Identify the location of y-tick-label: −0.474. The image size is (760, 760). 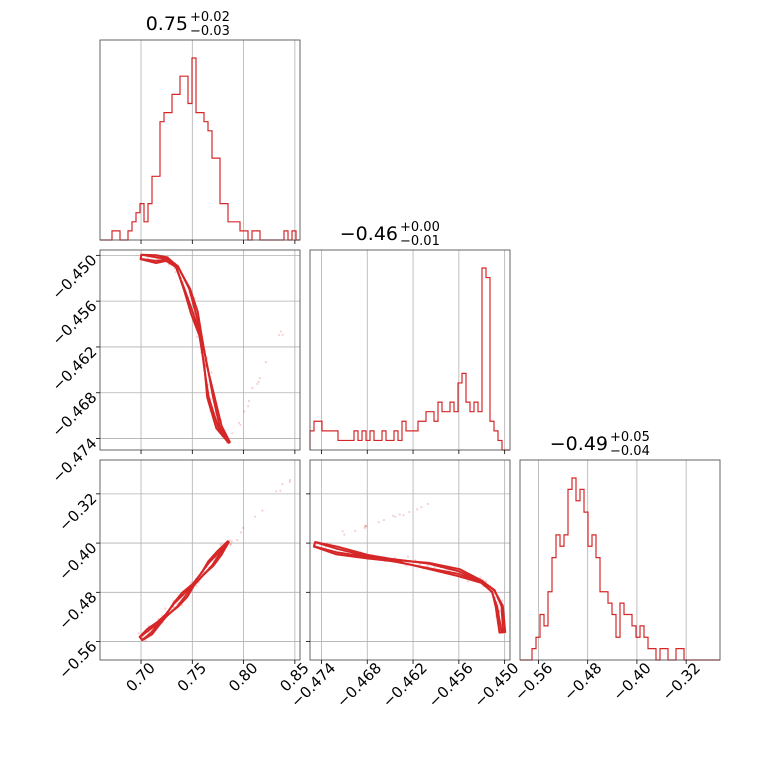
(75, 460).